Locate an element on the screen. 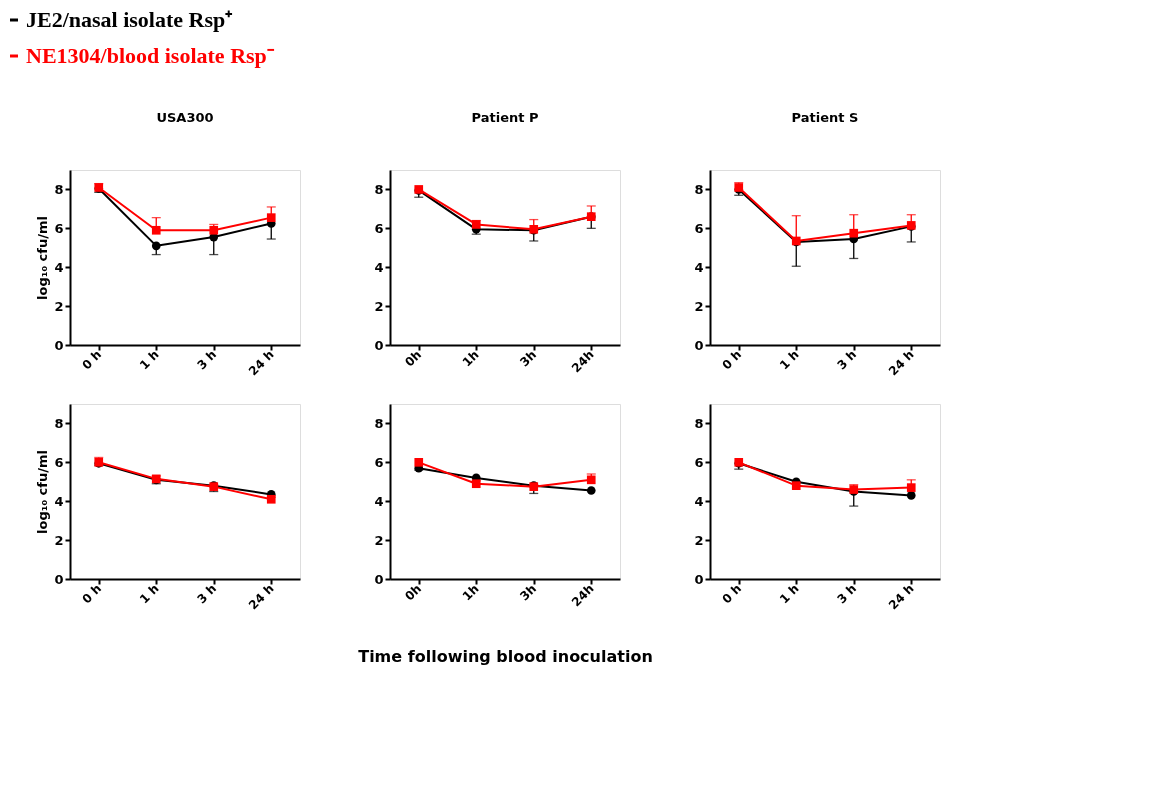  legend-label: JE2/nasal isolate Rsp⁺ is located at coordinates (130, 19).